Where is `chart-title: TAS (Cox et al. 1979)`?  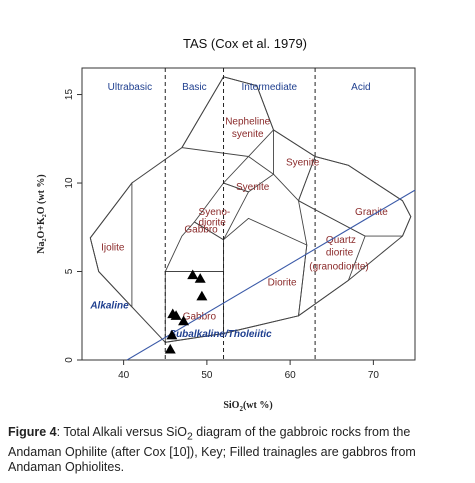
chart-title: TAS (Cox et al. 1979) is located at coordinates (245, 43).